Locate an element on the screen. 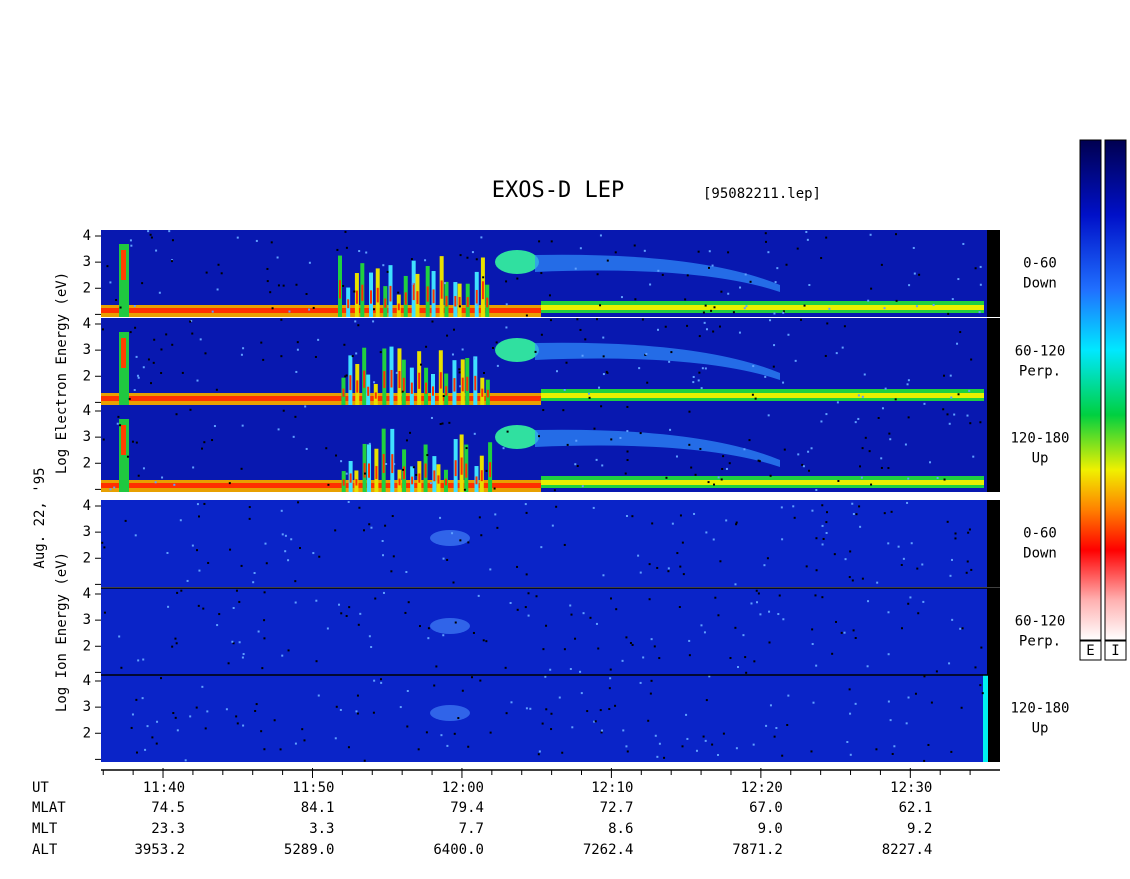  colorbar is located at coordinates (1115, 390).